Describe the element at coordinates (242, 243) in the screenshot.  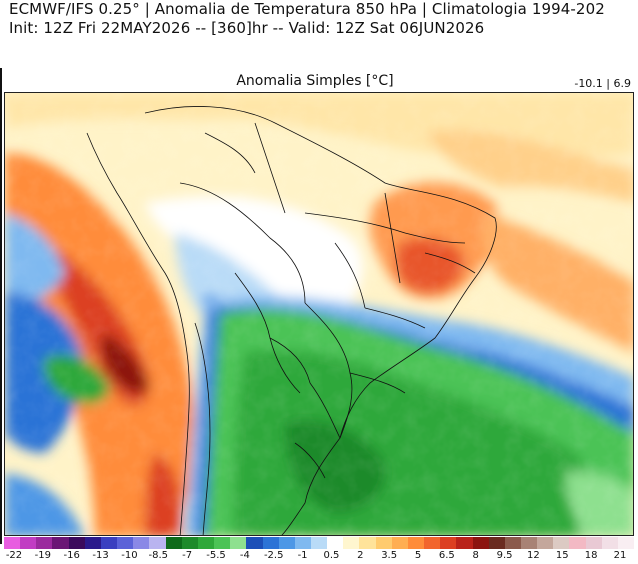
I see `border-peru-brazil` at that location.